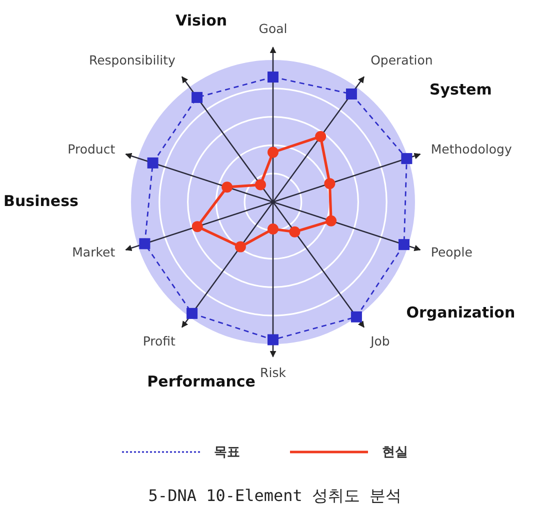 The width and height of the screenshot is (550, 522). What do you see at coordinates (227, 452) in the screenshot?
I see `text: 목표` at bounding box center [227, 452].